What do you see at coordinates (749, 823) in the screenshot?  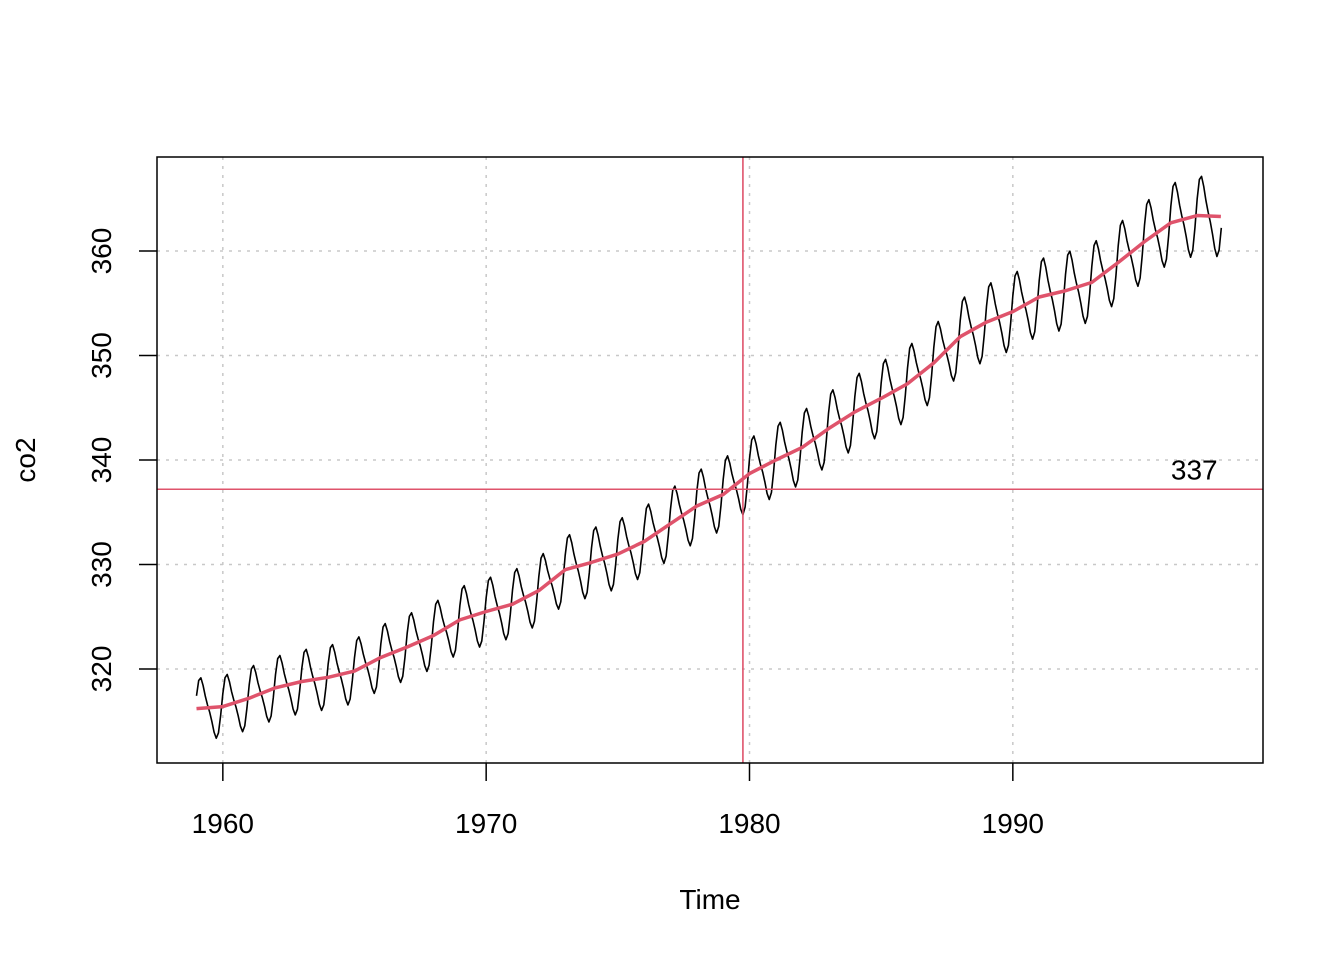 I see `x-tick-label: 1980` at bounding box center [749, 823].